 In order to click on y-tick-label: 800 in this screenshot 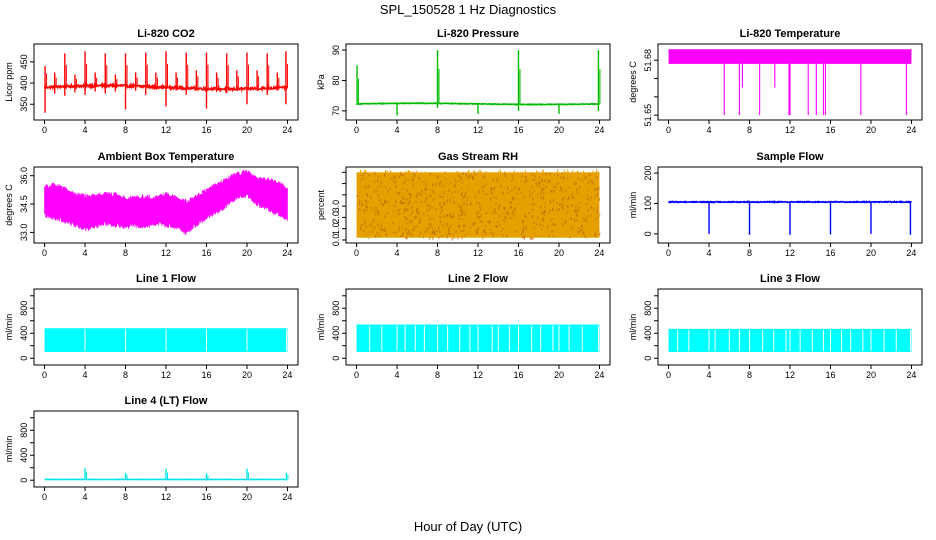, I will do `click(24, 430)`.